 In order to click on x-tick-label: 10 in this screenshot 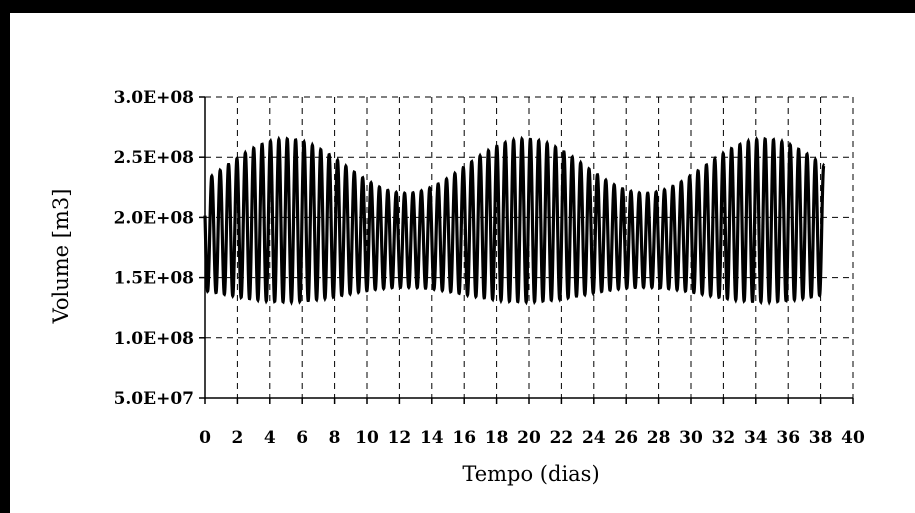, I will do `click(367, 438)`.